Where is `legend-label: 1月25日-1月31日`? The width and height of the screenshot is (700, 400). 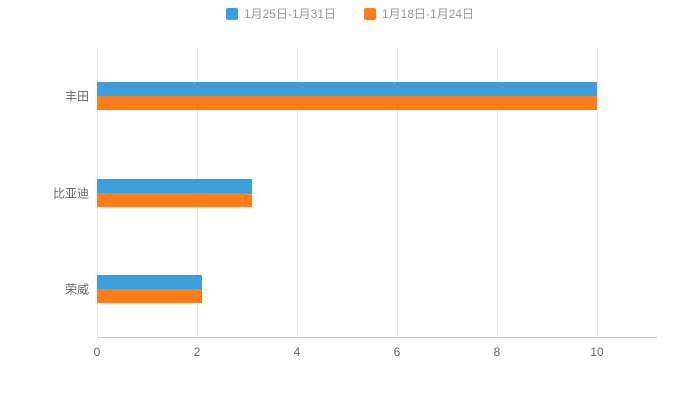 legend-label: 1月25日-1月31日 is located at coordinates (289, 14).